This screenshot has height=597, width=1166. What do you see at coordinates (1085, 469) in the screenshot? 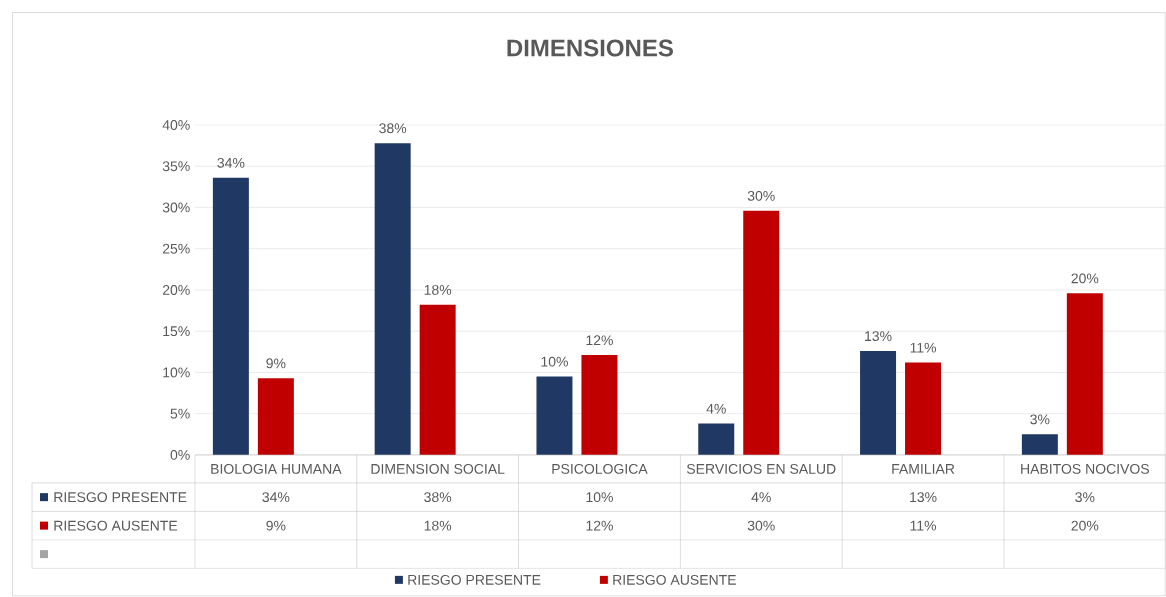
I see `x-tick-label: HABITOS NOCIVOS` at bounding box center [1085, 469].